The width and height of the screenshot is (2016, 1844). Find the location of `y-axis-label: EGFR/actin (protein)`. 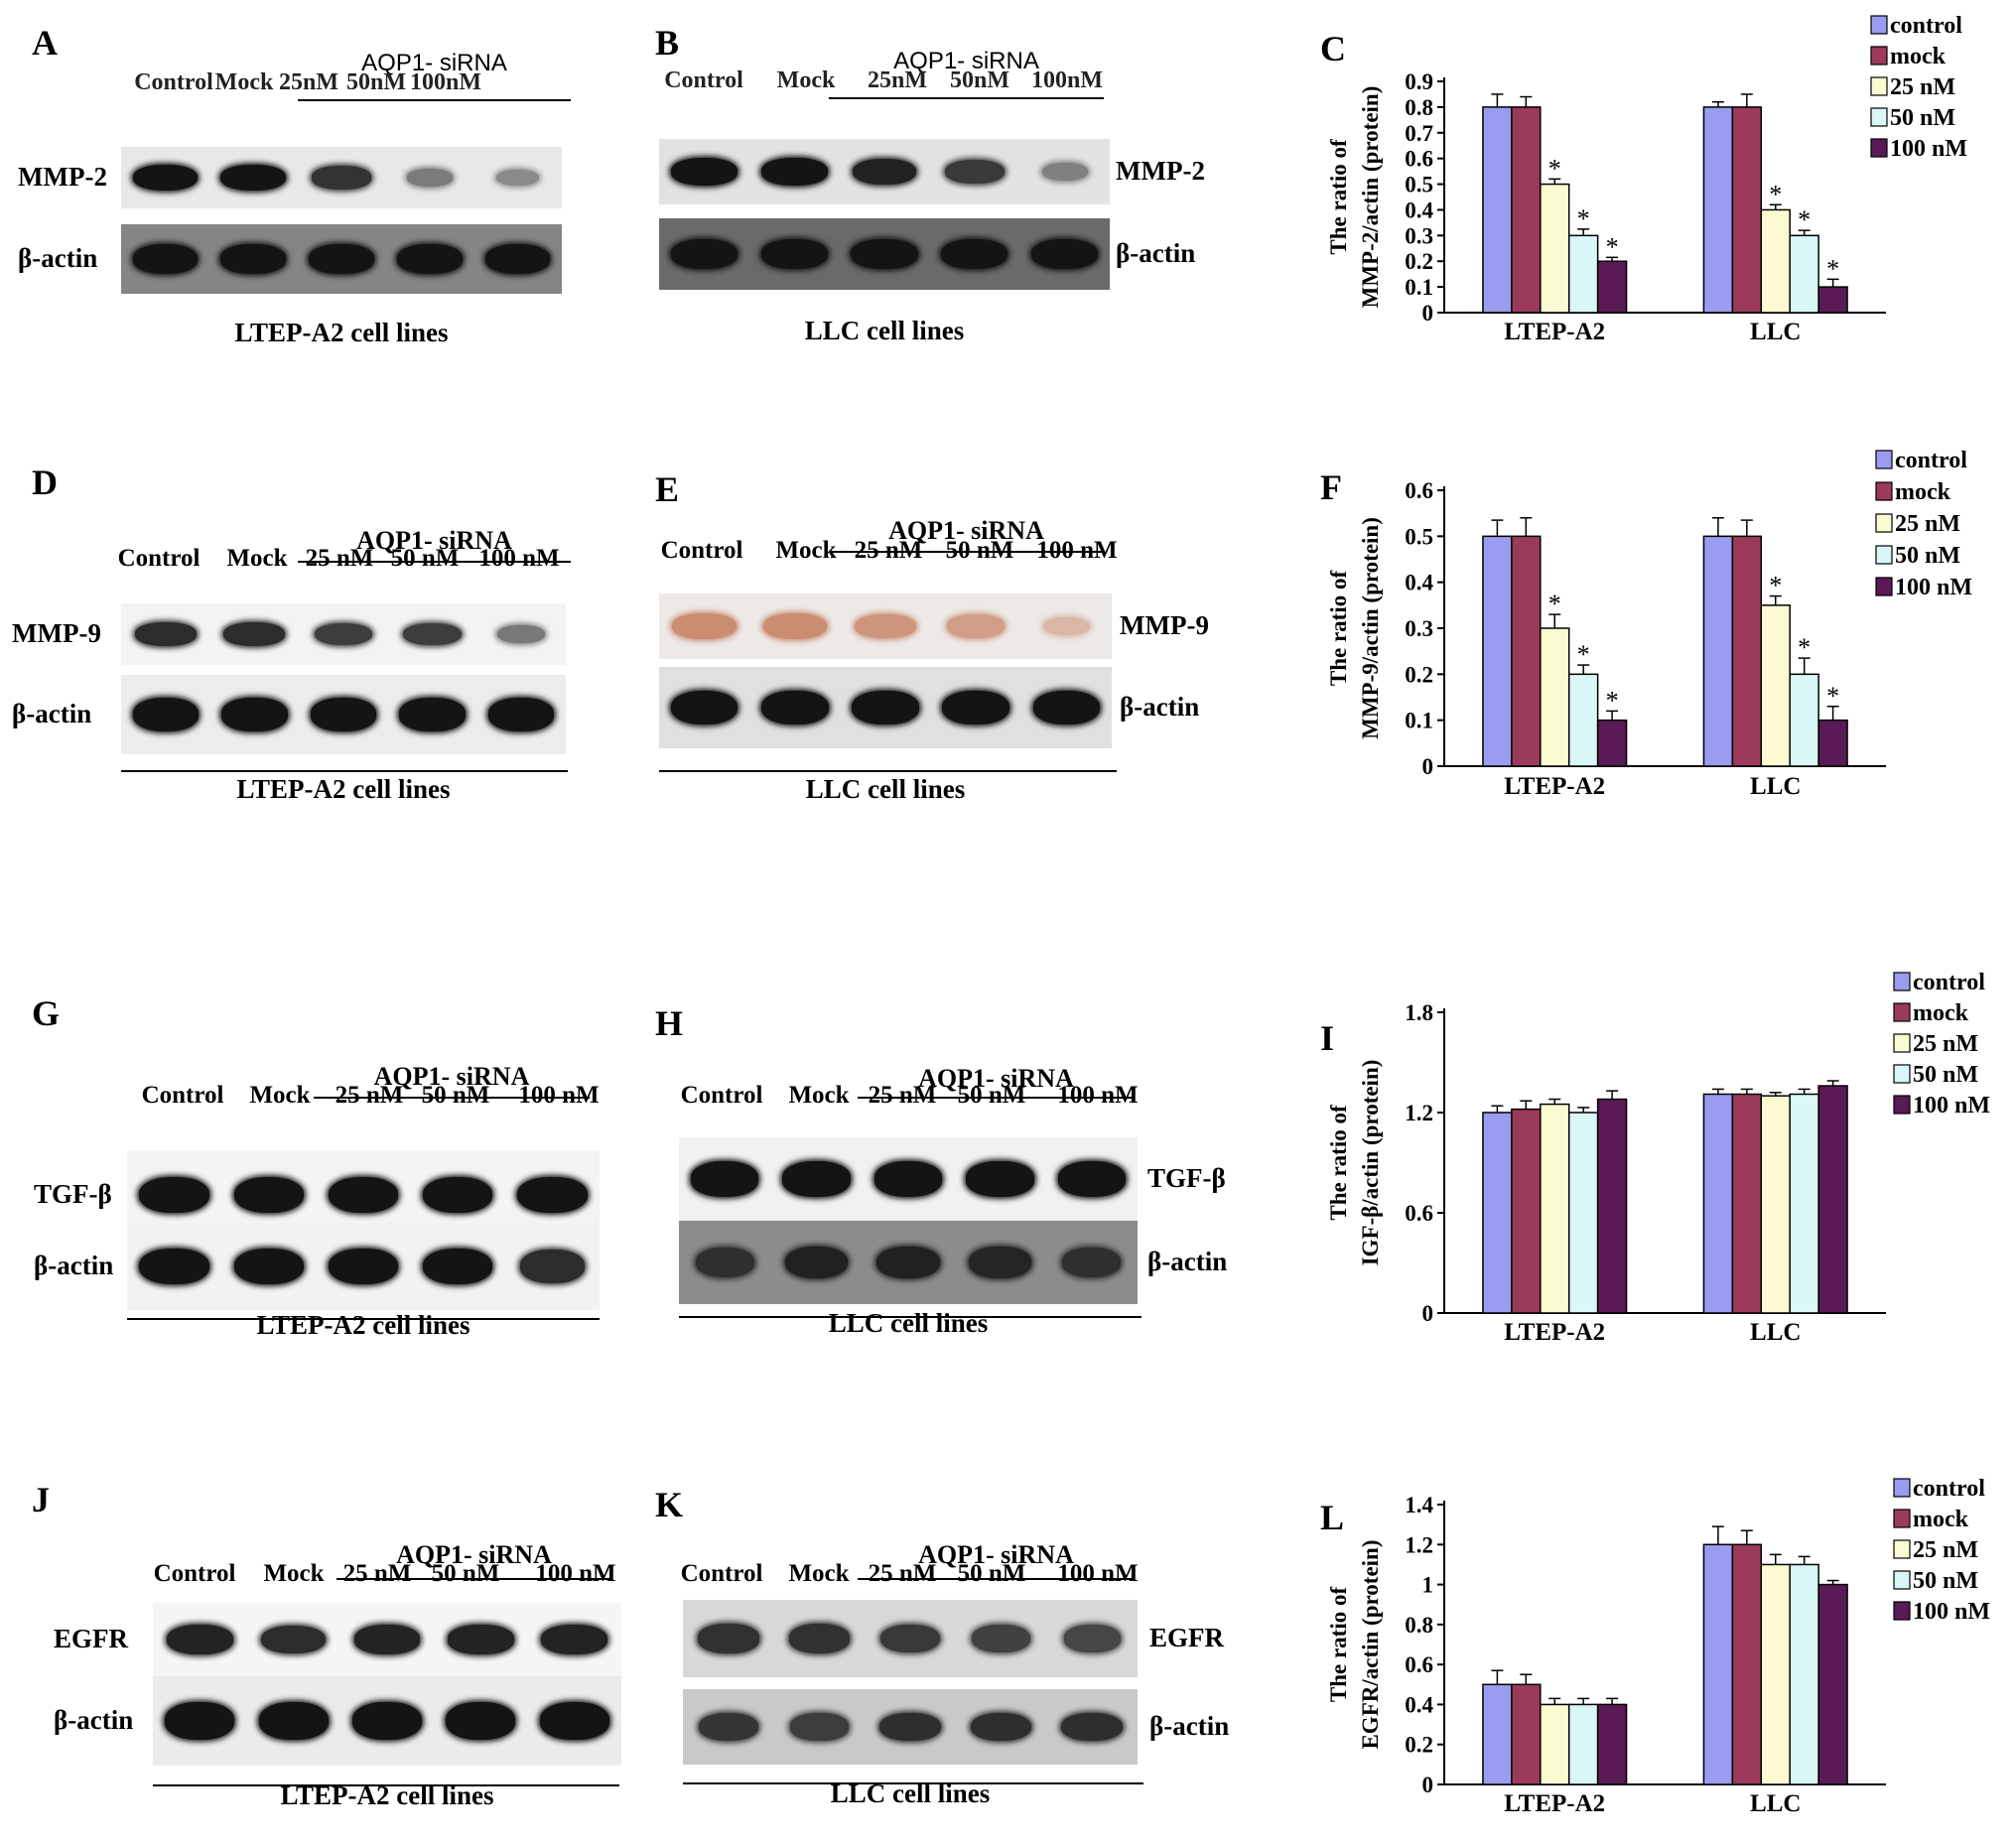

y-axis-label: EGFR/actin (protein) is located at coordinates (1371, 1644).